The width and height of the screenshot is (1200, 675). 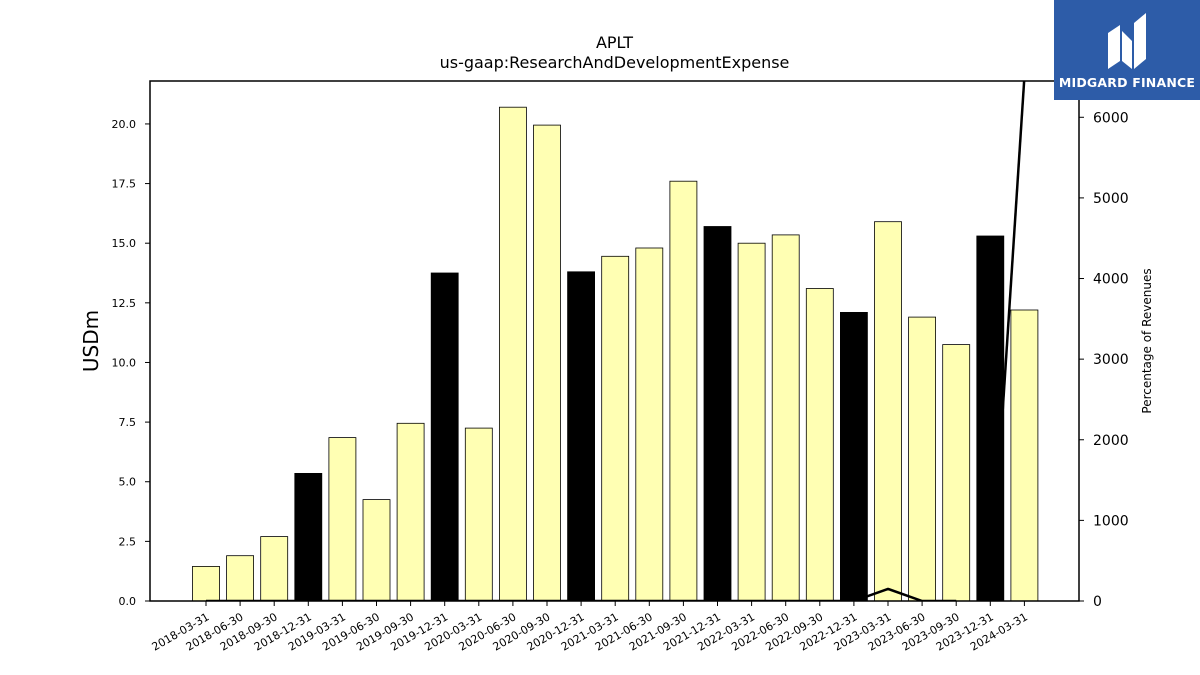 What do you see at coordinates (124, 303) in the screenshot?
I see `y-tick-label: 12.5` at bounding box center [124, 303].